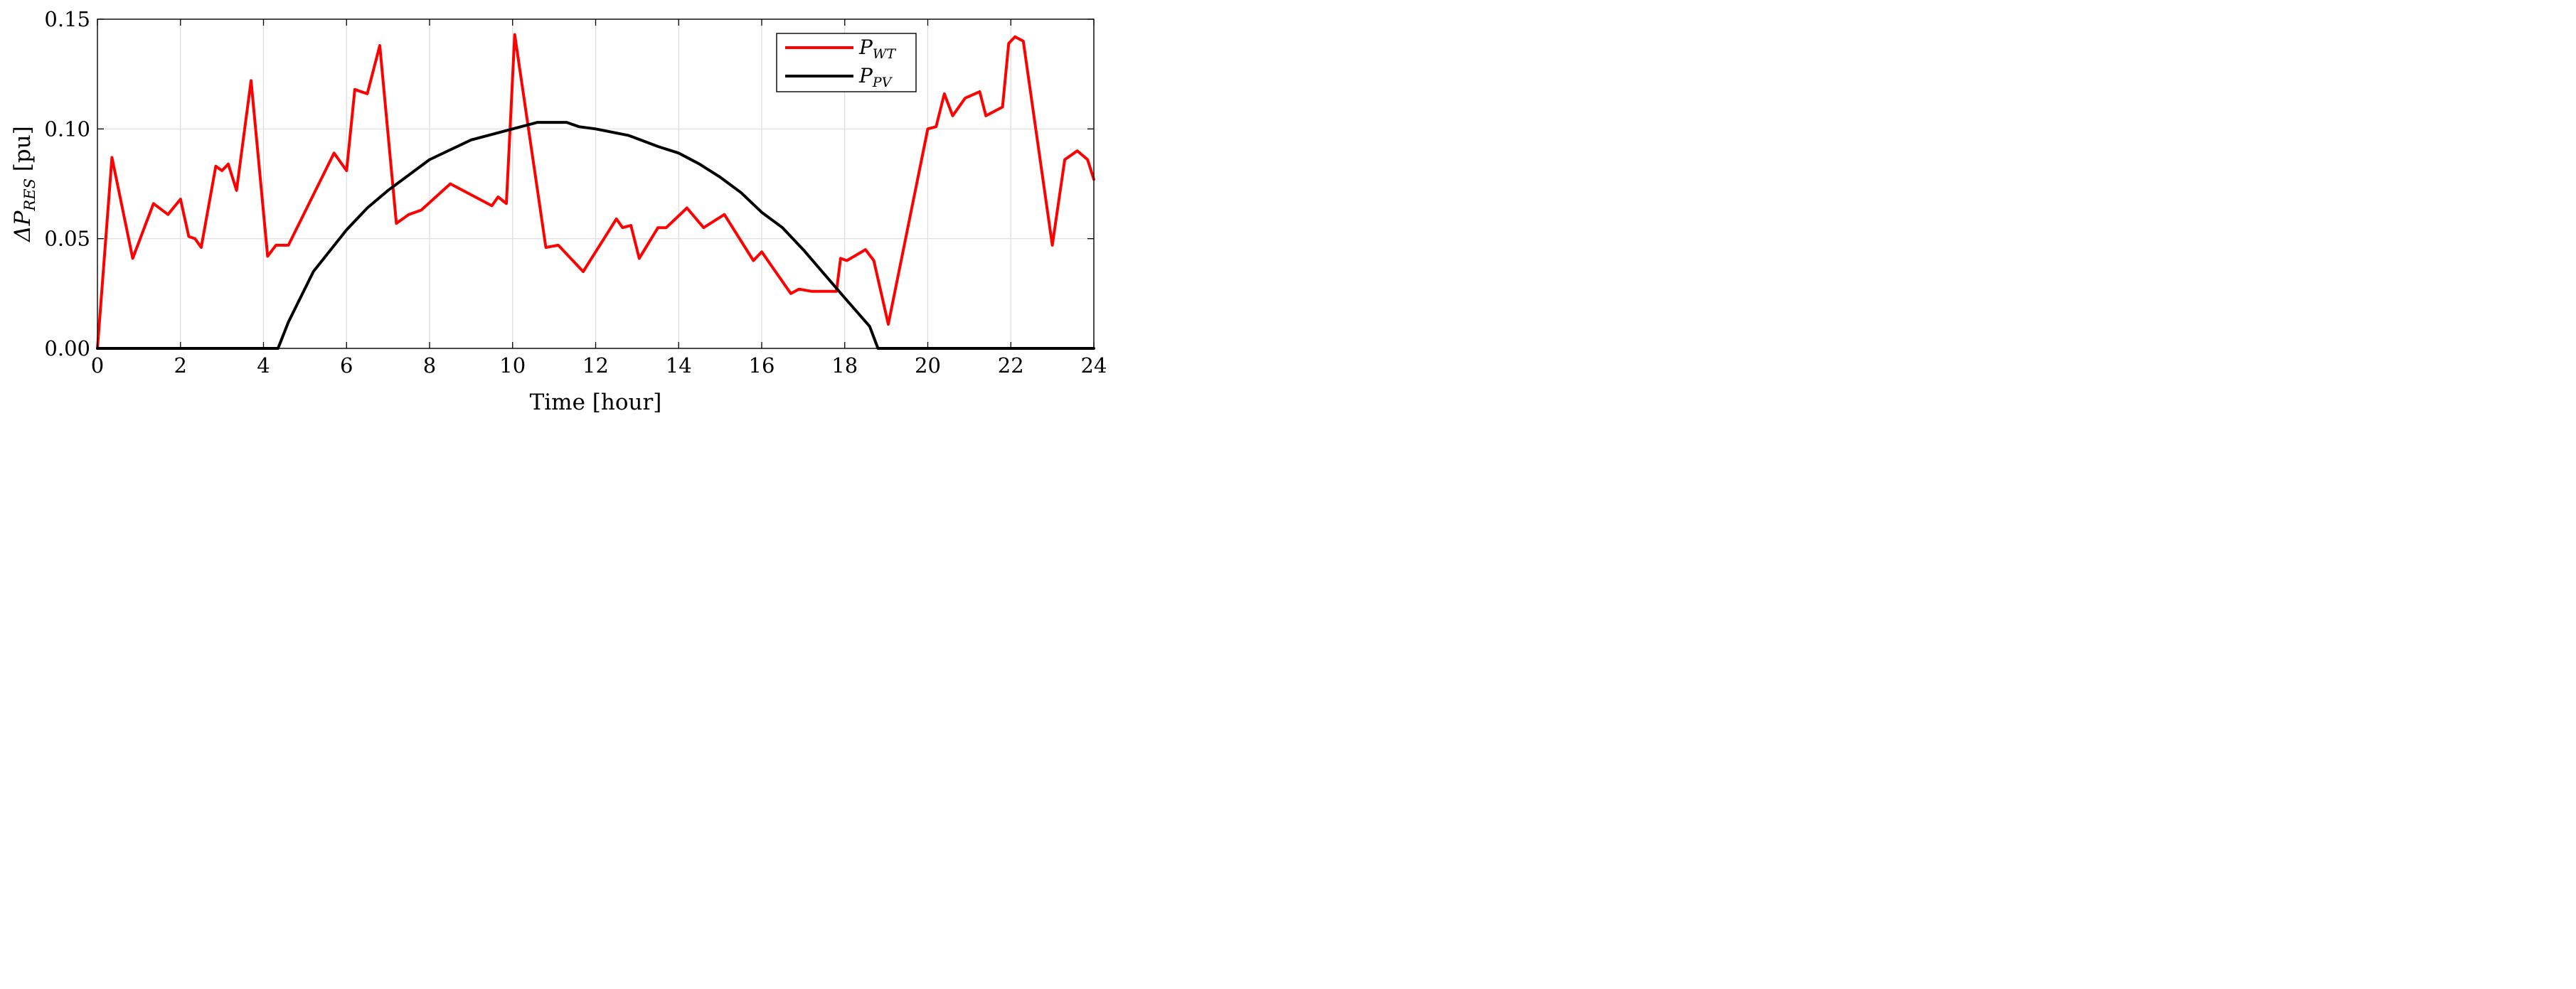 This screenshot has width=2576, height=989. I want to click on x-tick-label: 14, so click(679, 365).